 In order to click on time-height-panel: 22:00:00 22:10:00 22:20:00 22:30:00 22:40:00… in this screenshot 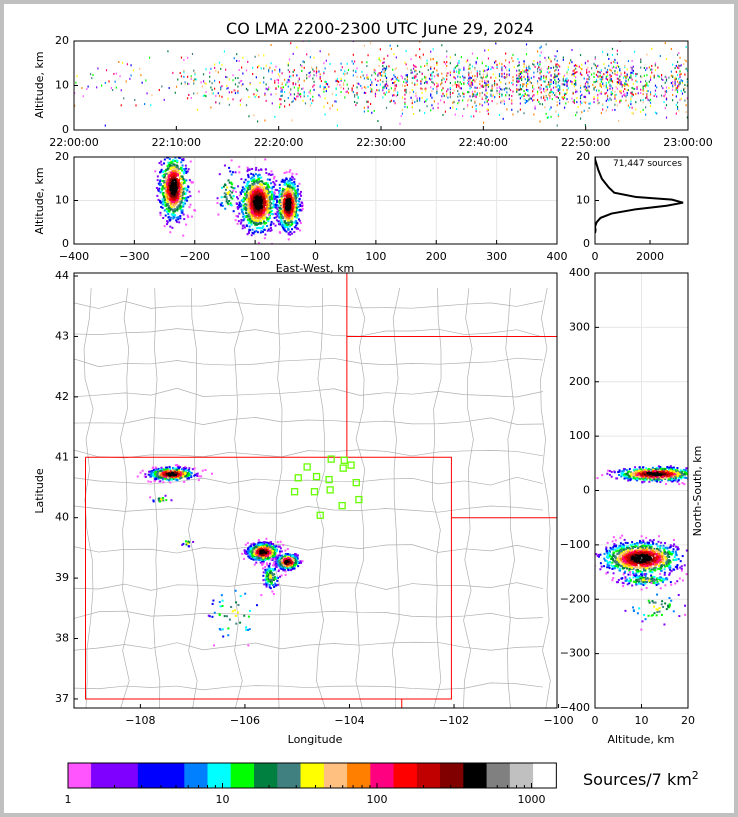, I will do `click(380, 91)`.